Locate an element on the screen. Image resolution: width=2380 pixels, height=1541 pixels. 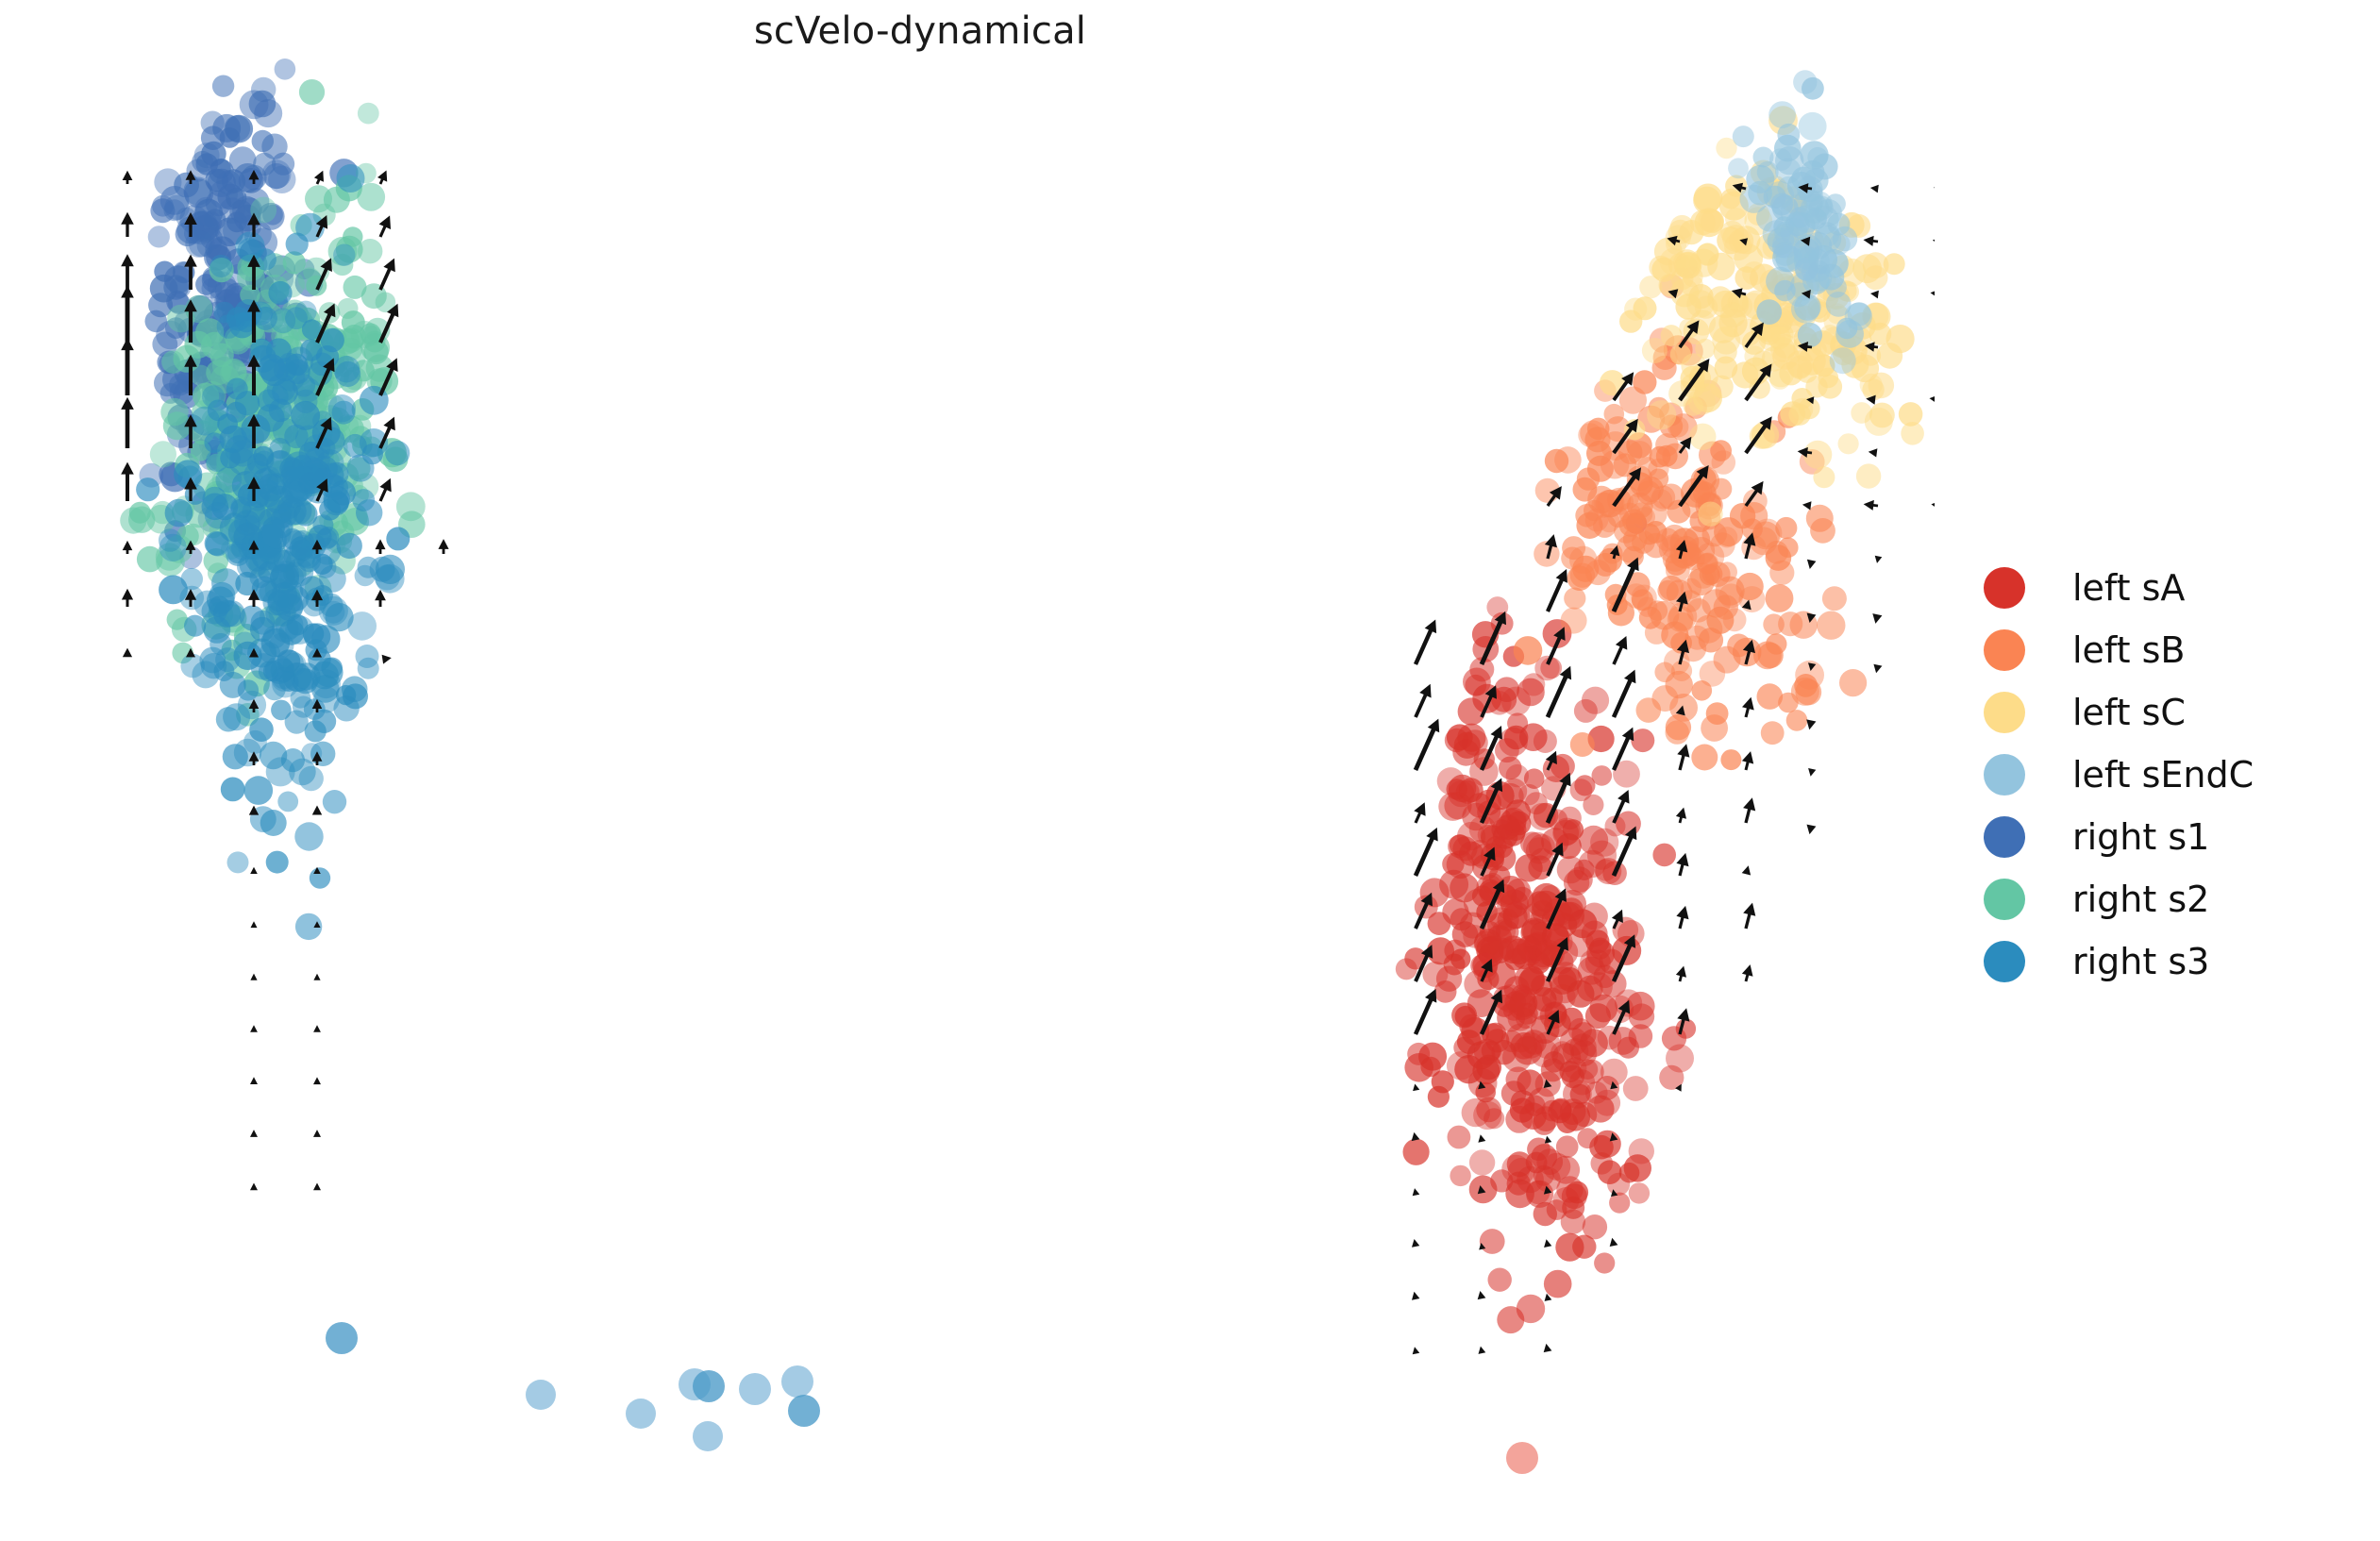
legend-item: left sB is located at coordinates (2166, 650).